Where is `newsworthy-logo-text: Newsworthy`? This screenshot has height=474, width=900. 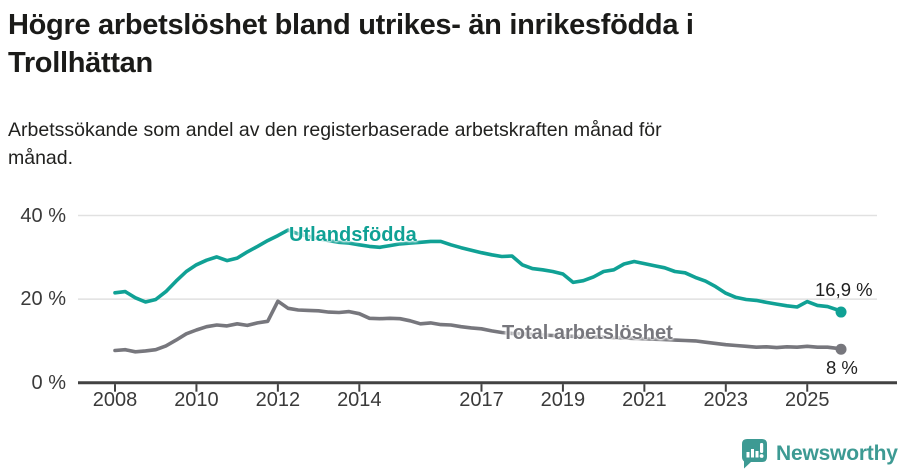
newsworthy-logo-text: Newsworthy is located at coordinates (837, 453).